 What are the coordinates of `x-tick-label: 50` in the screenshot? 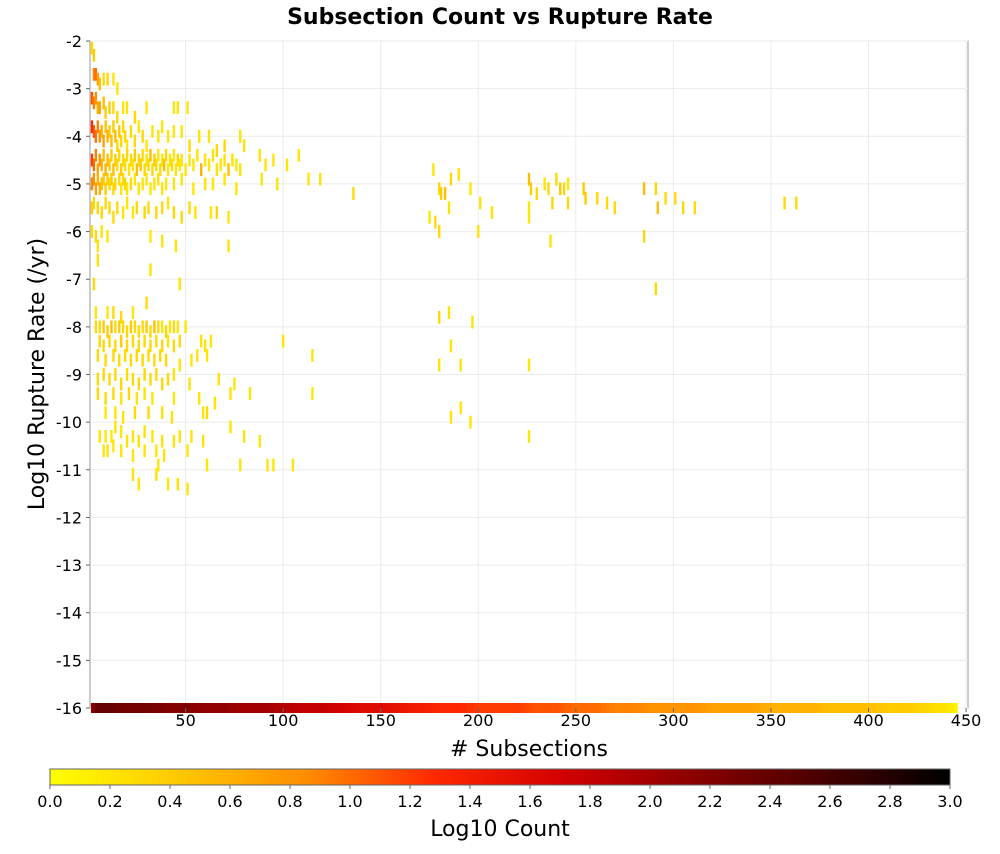 It's located at (185, 720).